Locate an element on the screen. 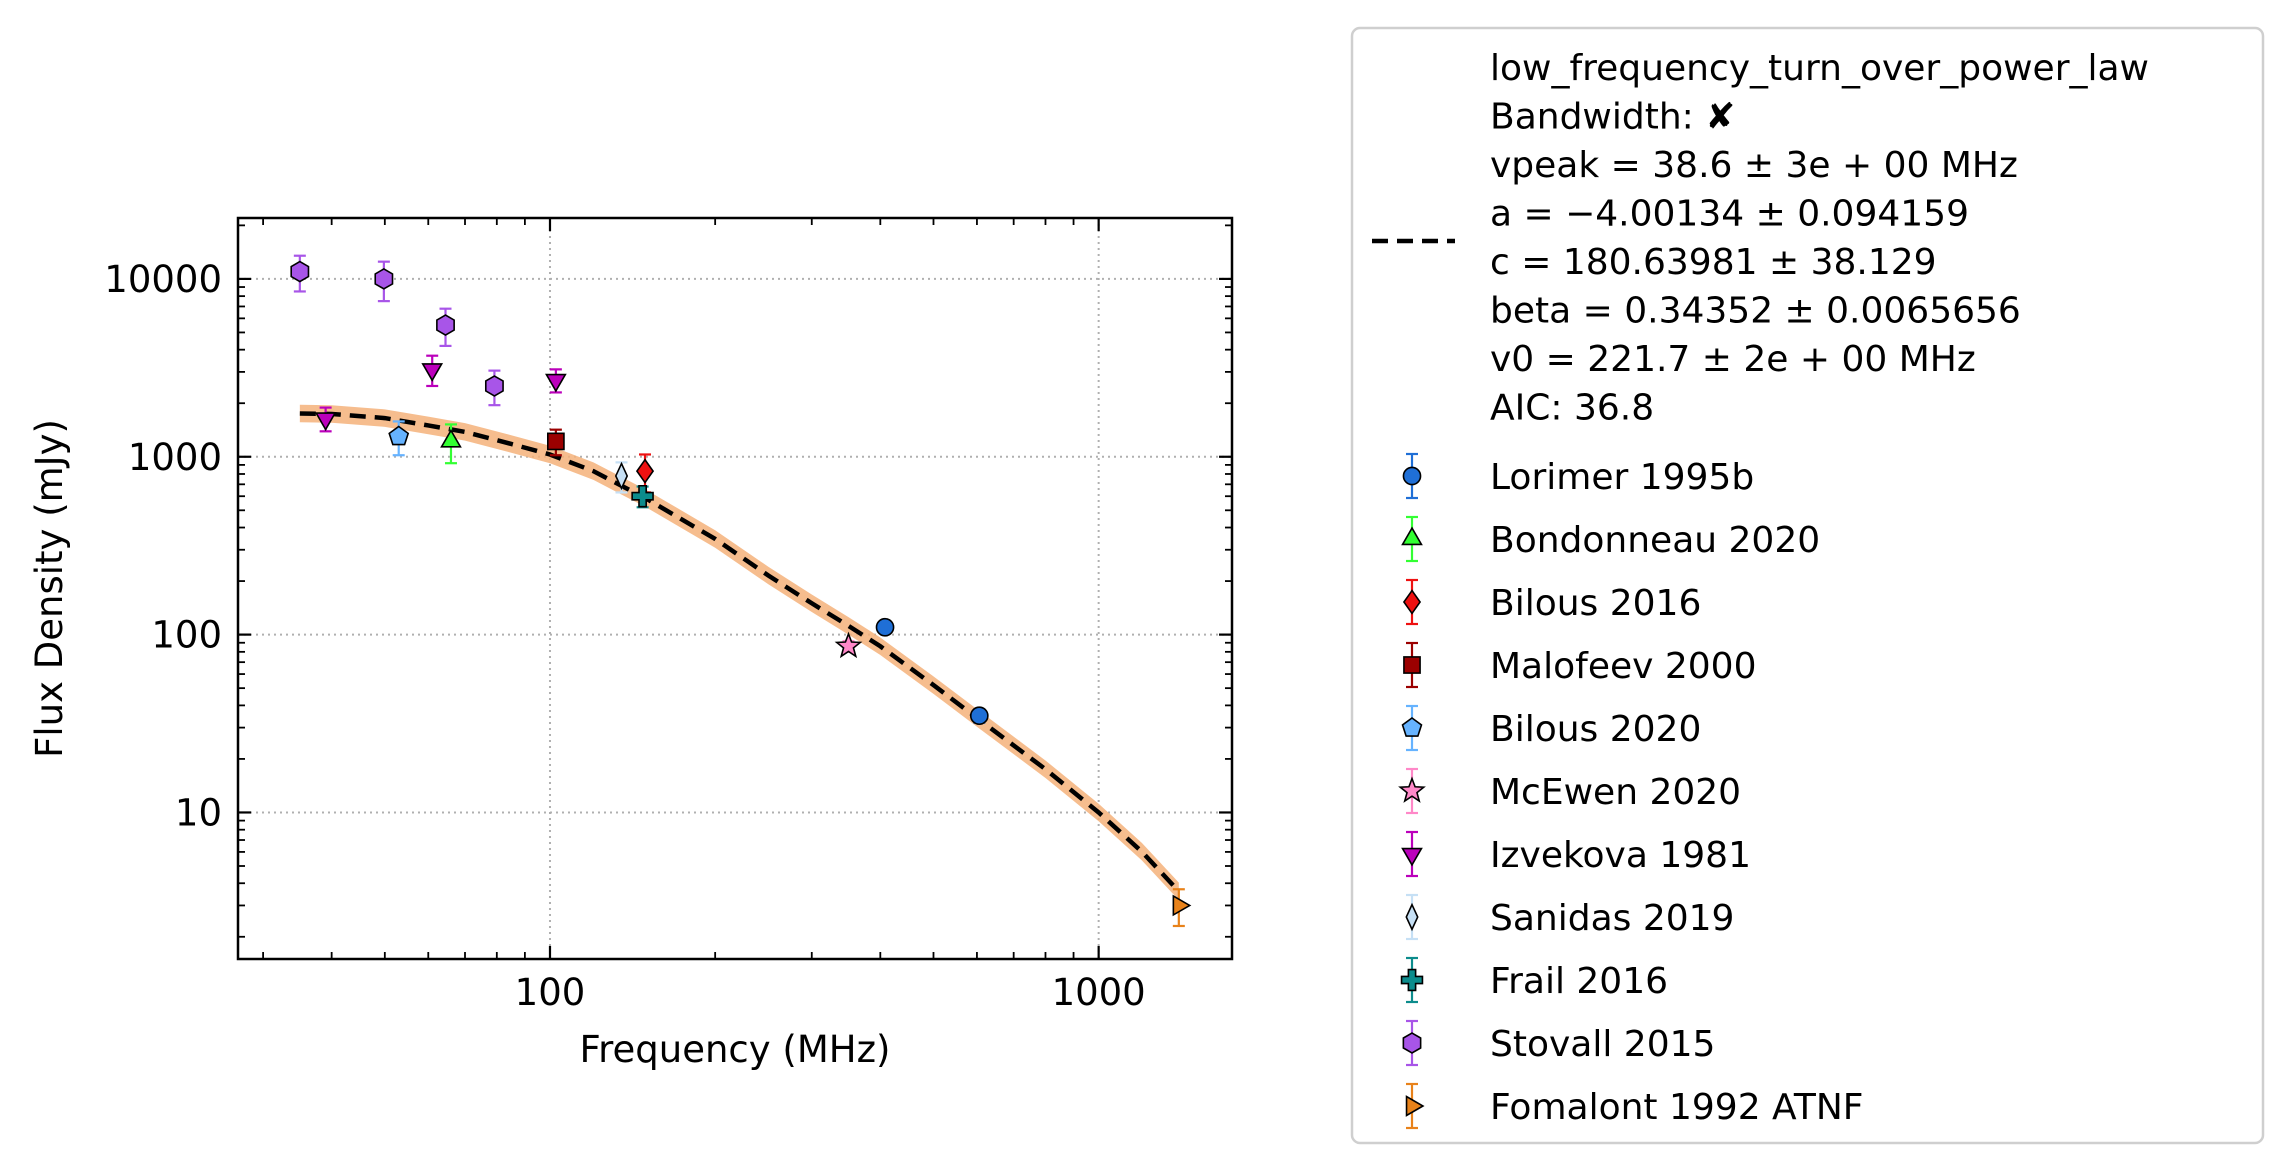 Image resolution: width=2289 pixels, height=1172 pixels. legend-entry: Fomalont 1992 ATNF is located at coordinates (1634, 1106).